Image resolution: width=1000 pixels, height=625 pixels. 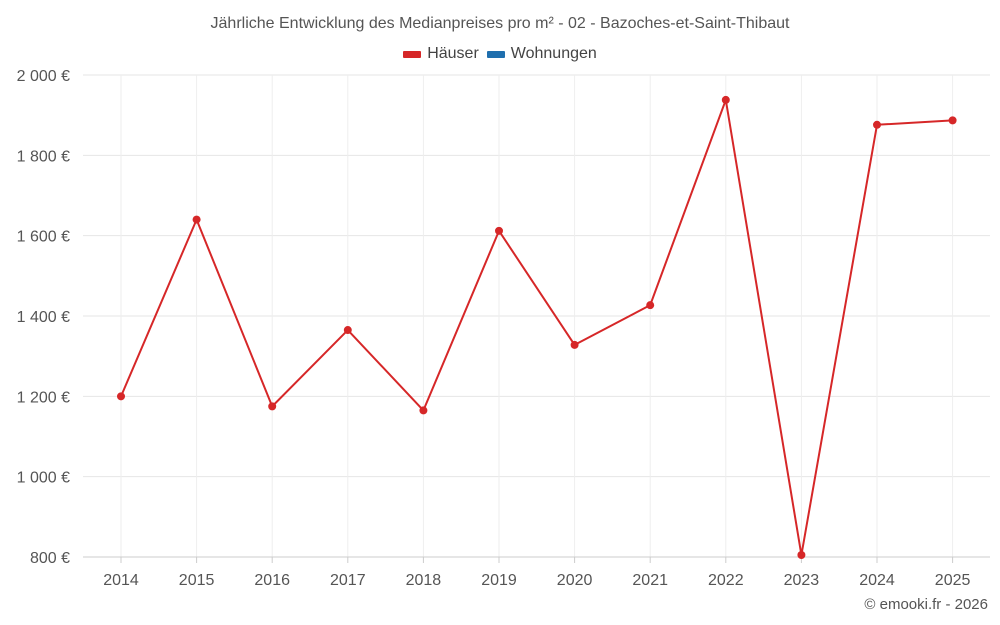 What do you see at coordinates (495, 54) in the screenshot?
I see `legend-swatch-wohnungen` at bounding box center [495, 54].